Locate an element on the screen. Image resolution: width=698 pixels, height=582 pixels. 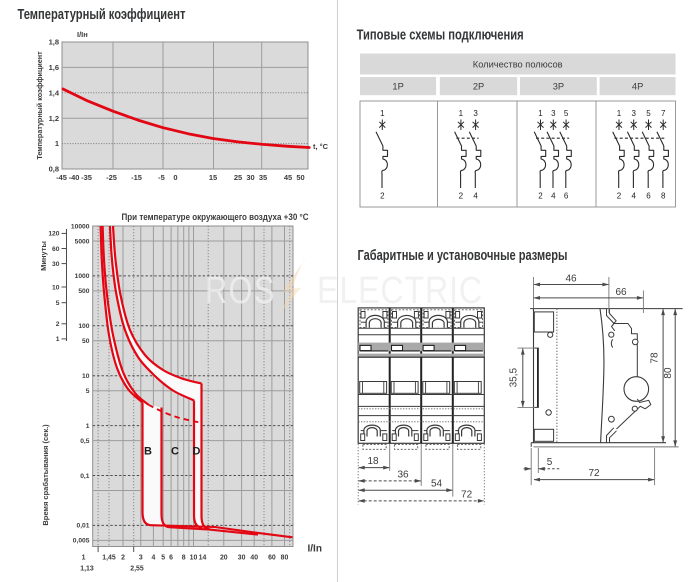
svg-text: 500 is located at coordinates (83, 291).